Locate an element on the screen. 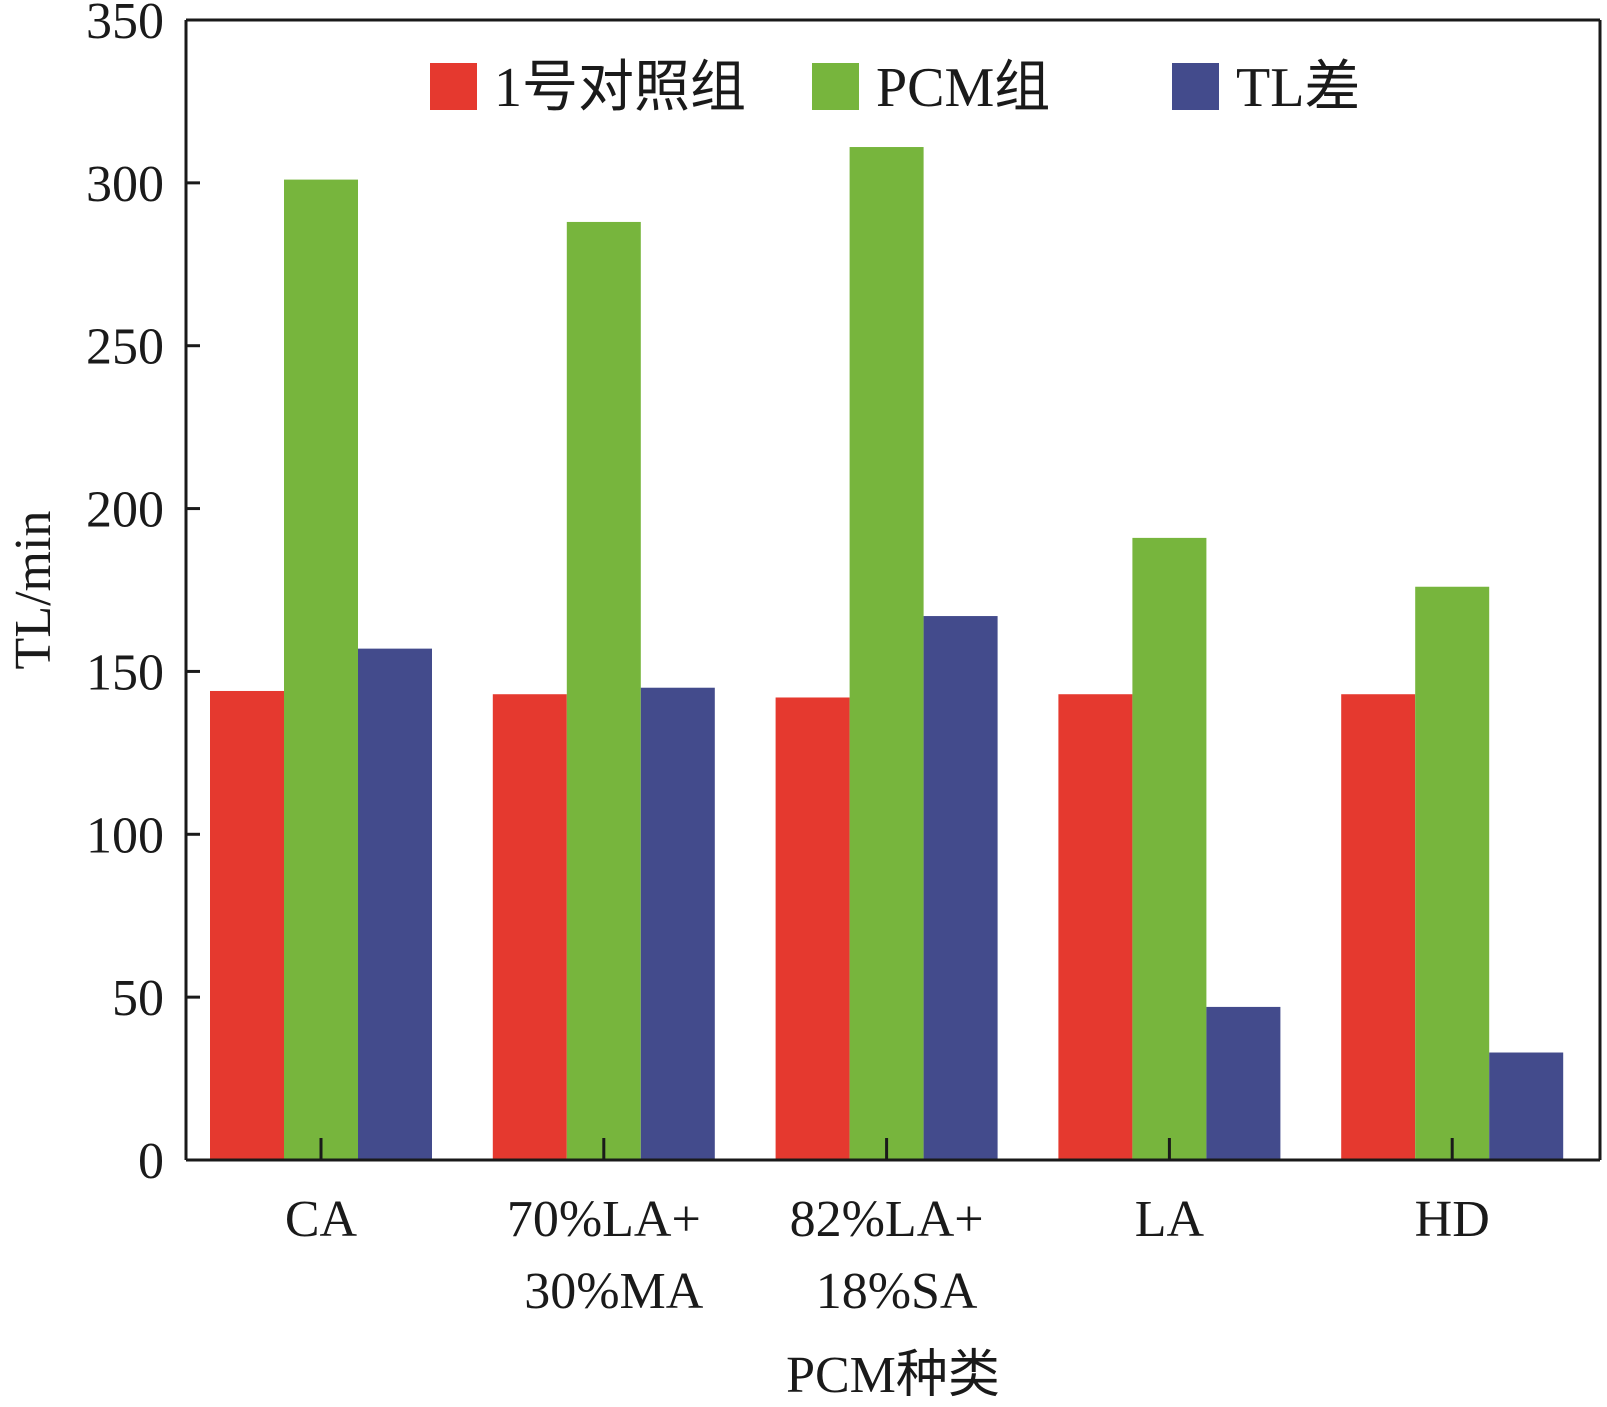 Image resolution: width=1607 pixels, height=1407 pixels. y-tick-label: 150 is located at coordinates (125, 672).